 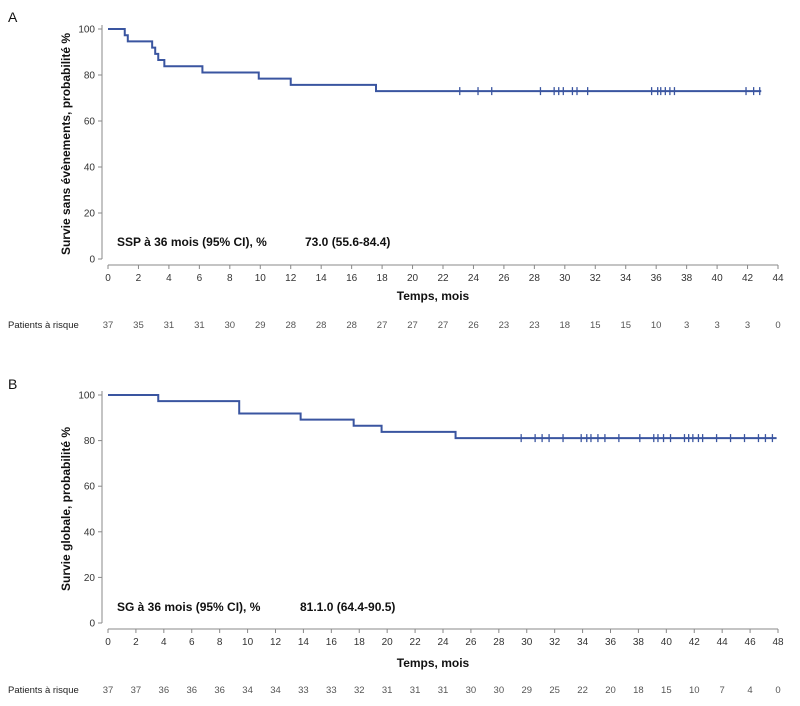 I want to click on risk-table-value: 7, so click(x=722, y=690).